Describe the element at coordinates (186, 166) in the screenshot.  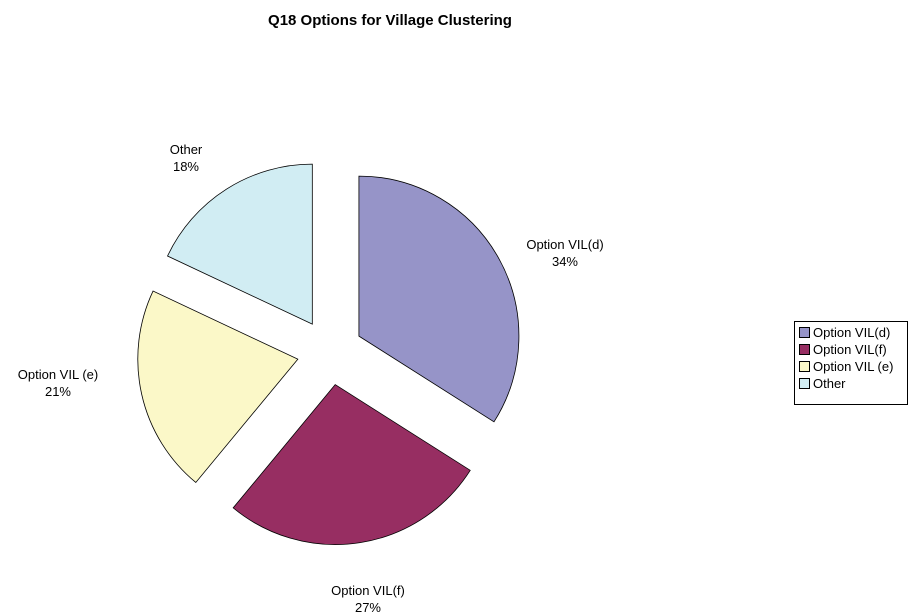
I see `slice-label-3-percent: 18%` at that location.